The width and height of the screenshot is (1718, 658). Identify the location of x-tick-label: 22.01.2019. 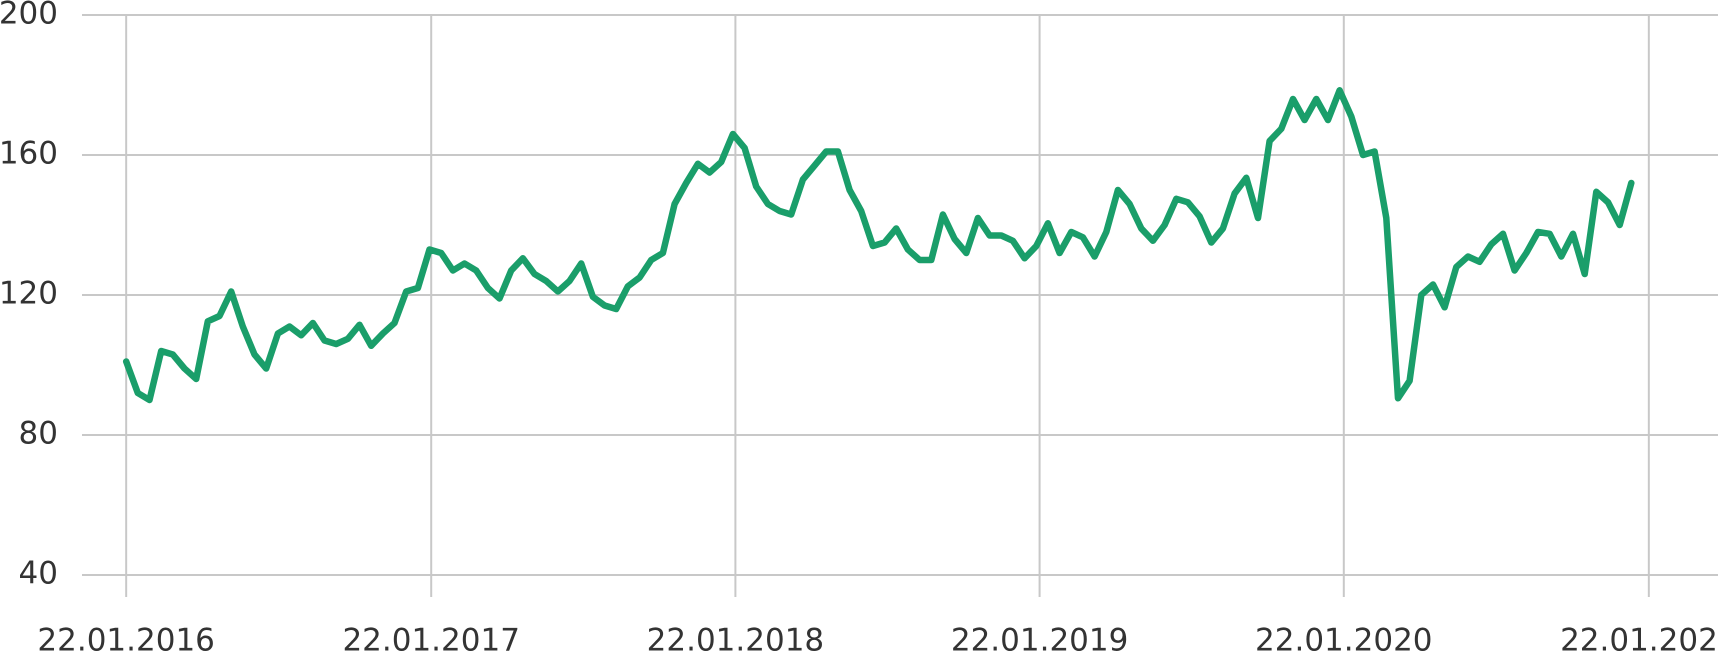
(1040, 640).